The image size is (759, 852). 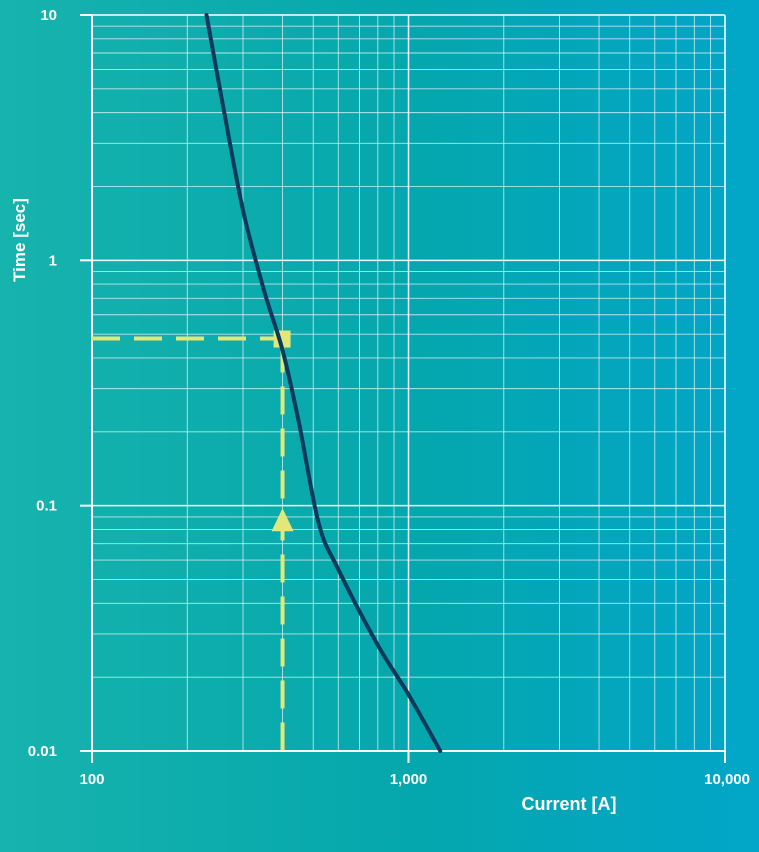 I want to click on x-tick-label: 10,000, so click(x=727, y=779).